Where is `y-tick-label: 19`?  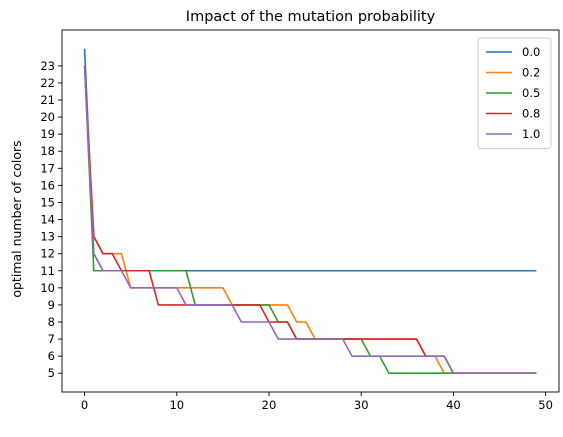
y-tick-label: 19 is located at coordinates (47, 134).